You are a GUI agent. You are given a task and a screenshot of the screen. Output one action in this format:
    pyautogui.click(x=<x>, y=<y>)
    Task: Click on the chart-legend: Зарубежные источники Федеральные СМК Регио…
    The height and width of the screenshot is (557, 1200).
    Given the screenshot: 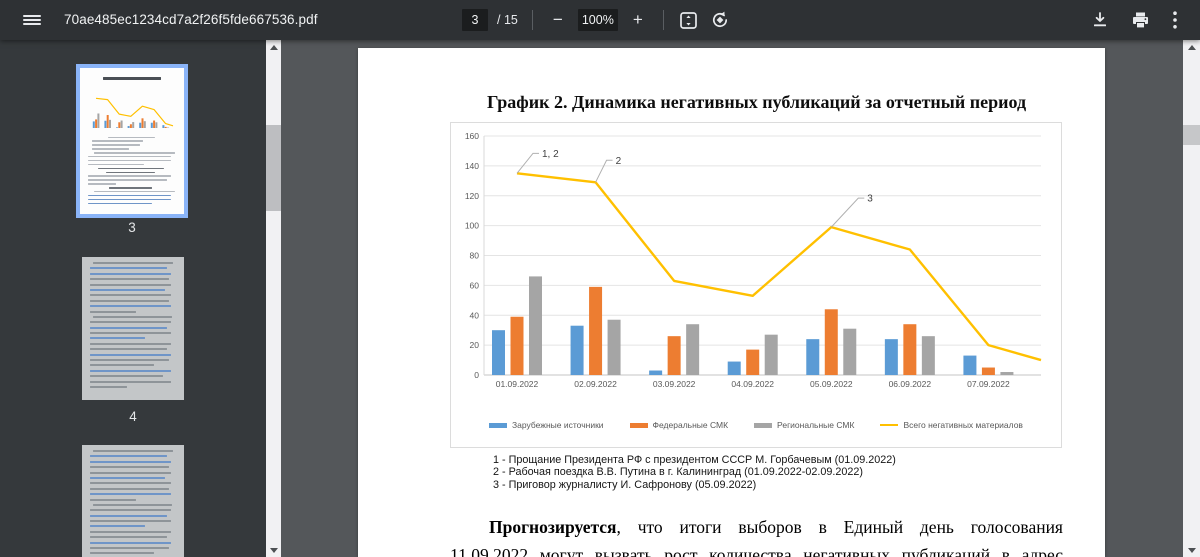 What is the action you would take?
    pyautogui.click(x=756, y=425)
    